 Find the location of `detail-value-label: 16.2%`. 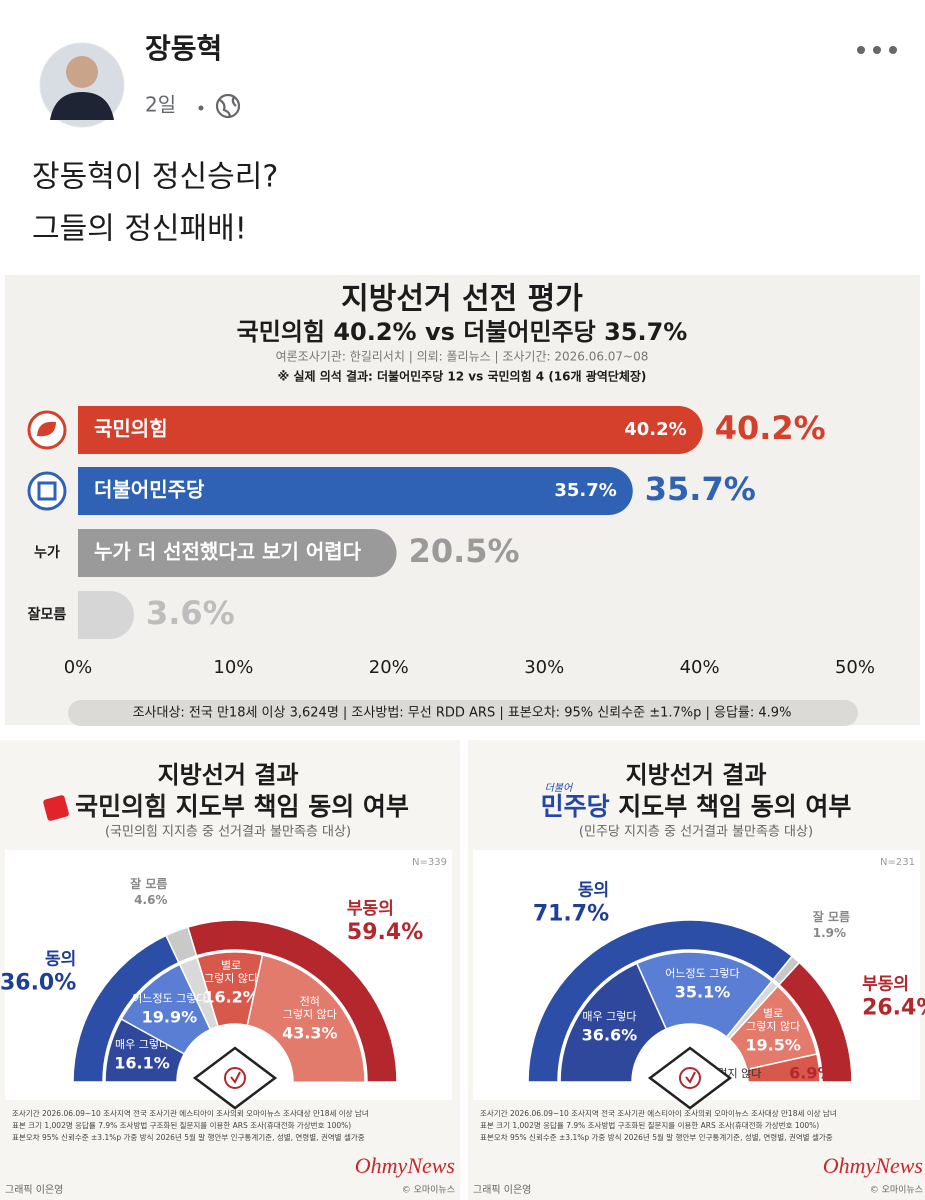

detail-value-label: 16.2% is located at coordinates (231, 997).